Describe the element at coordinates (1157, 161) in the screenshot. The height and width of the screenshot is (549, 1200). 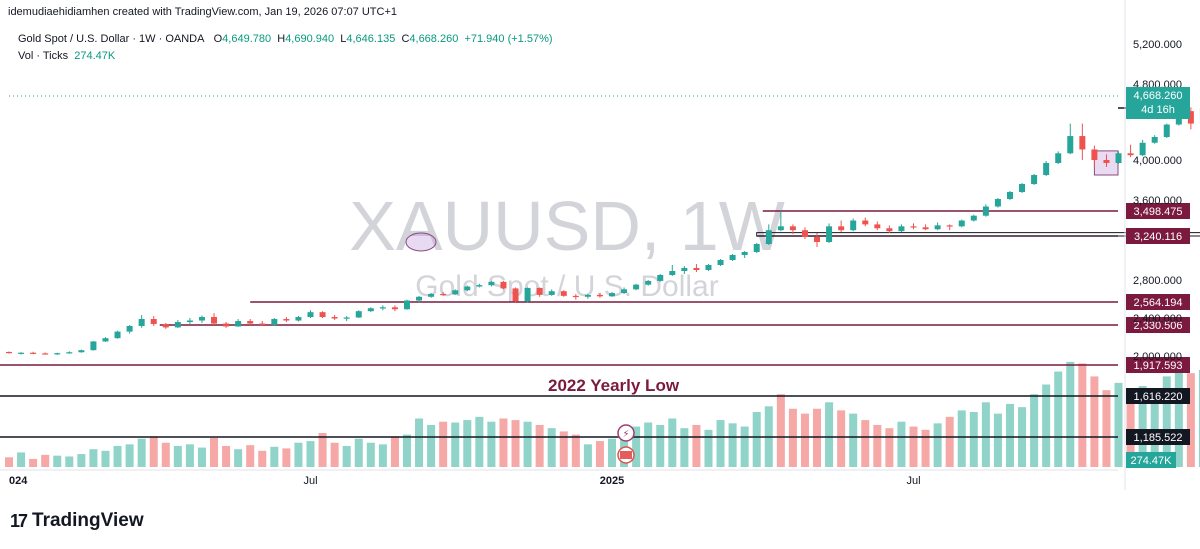
I see `y-tick-2: 4,000.000` at that location.